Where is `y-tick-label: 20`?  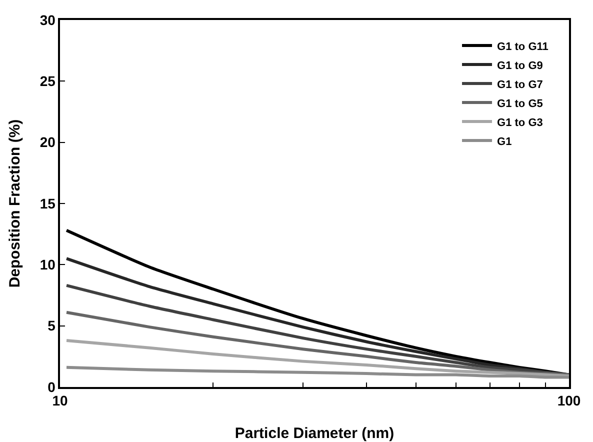 y-tick-label: 20 is located at coordinates (48, 142).